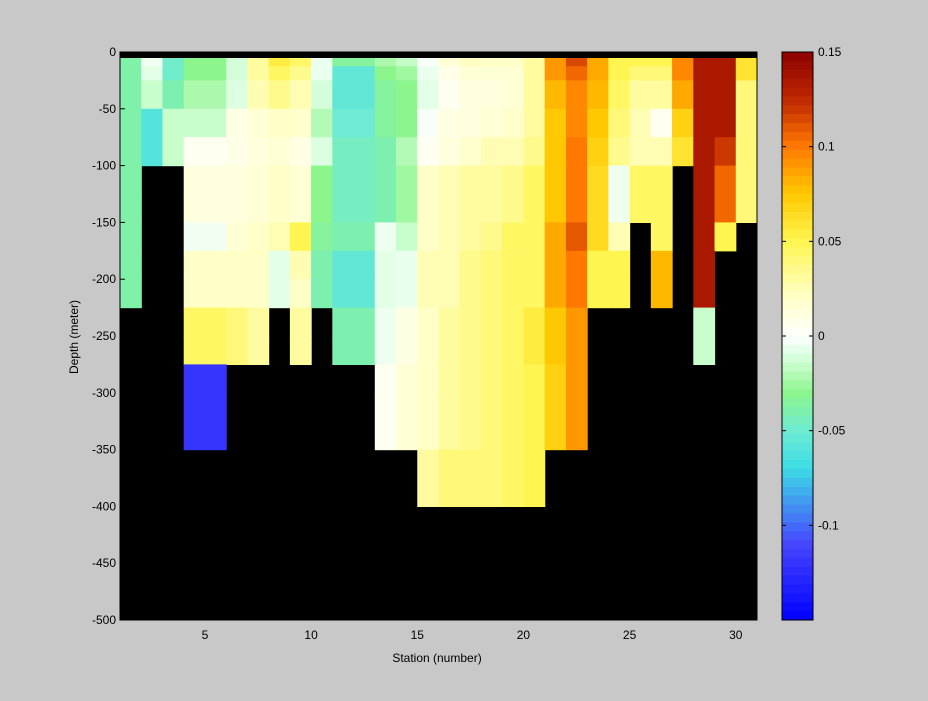 The image size is (928, 701). Describe the element at coordinates (104, 393) in the screenshot. I see `y-tick-label: -300` at that location.